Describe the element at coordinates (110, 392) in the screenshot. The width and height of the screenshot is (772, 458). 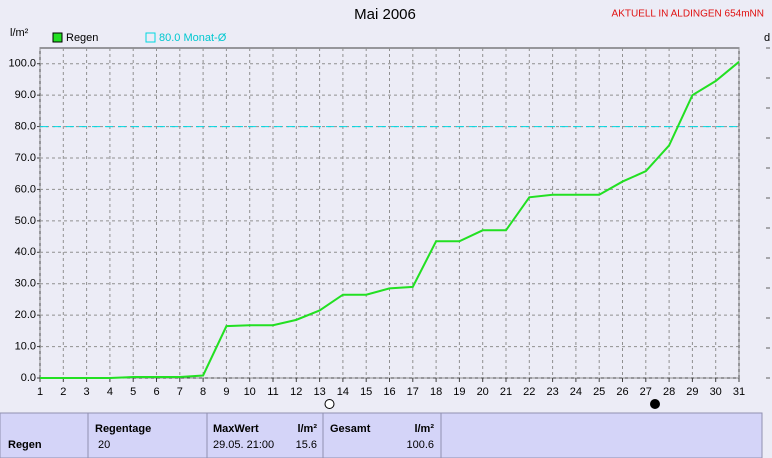
I see `x-tick-label: 4` at that location.